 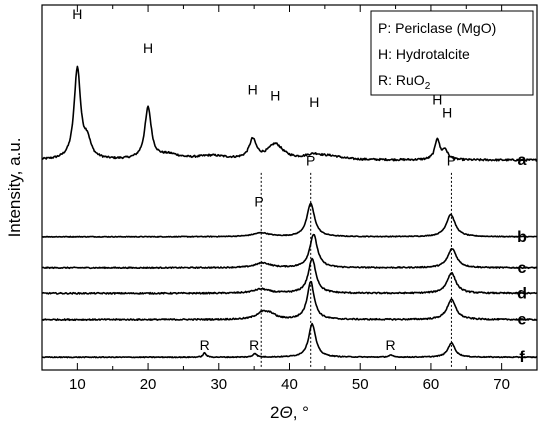 I want to click on series-line-b, so click(x=289, y=220).